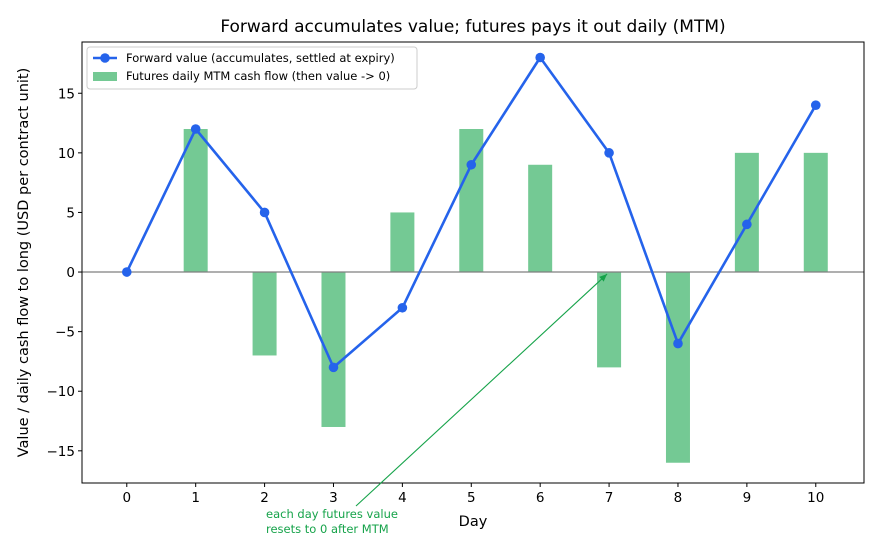 This screenshot has width=880, height=550. Describe the element at coordinates (540, 498) in the screenshot. I see `x-tick-label: 6` at that location.